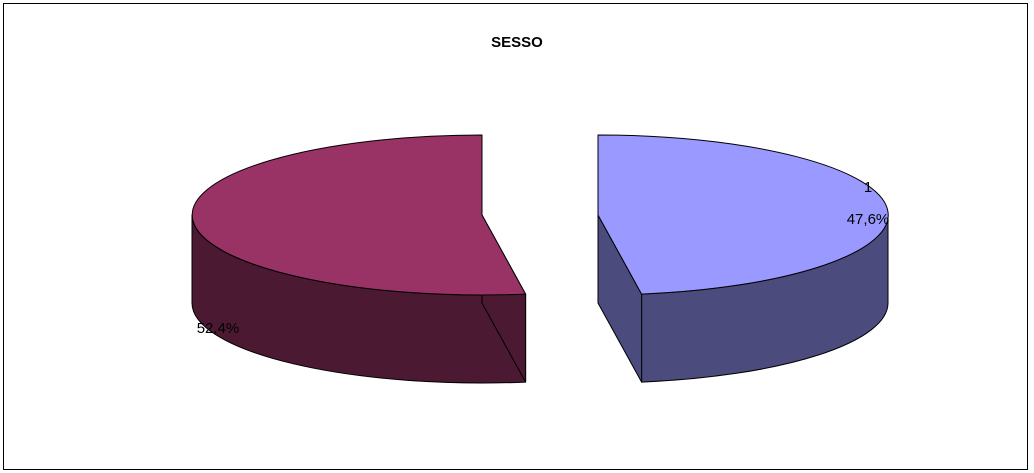 The image size is (1034, 473). Describe the element at coordinates (218, 328) in the screenshot. I see `slice-label-2-percent: 52,4%` at that location.